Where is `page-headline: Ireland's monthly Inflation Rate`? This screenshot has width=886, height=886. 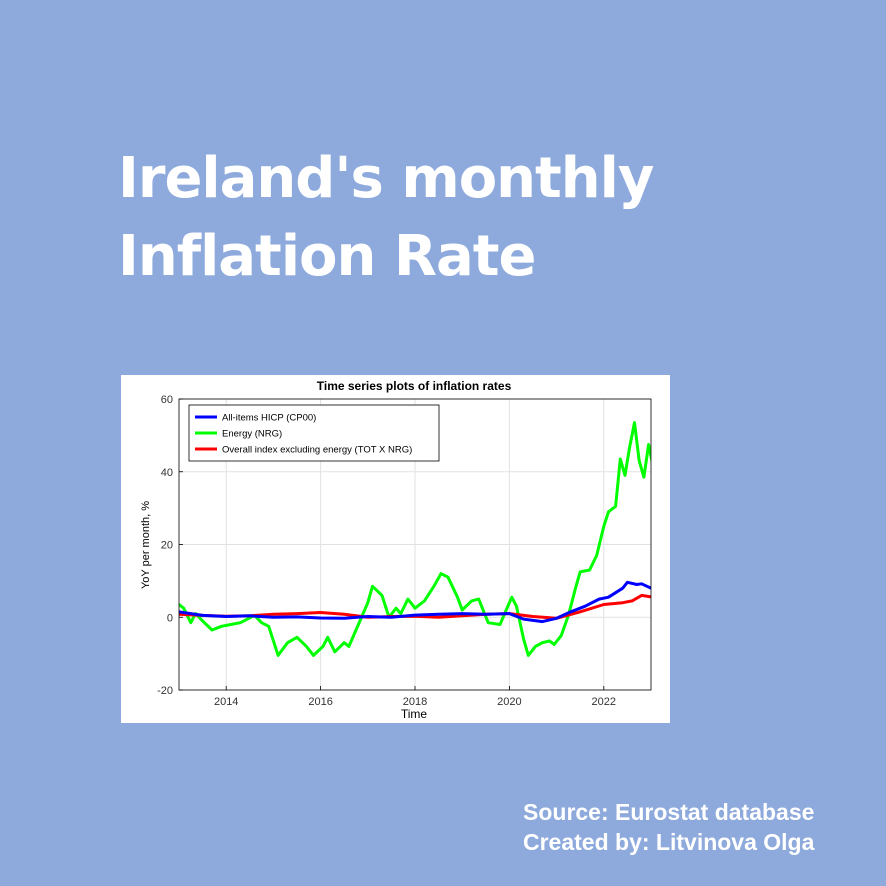
page-headline: Ireland's monthly Inflation Rate is located at coordinates (386, 218).